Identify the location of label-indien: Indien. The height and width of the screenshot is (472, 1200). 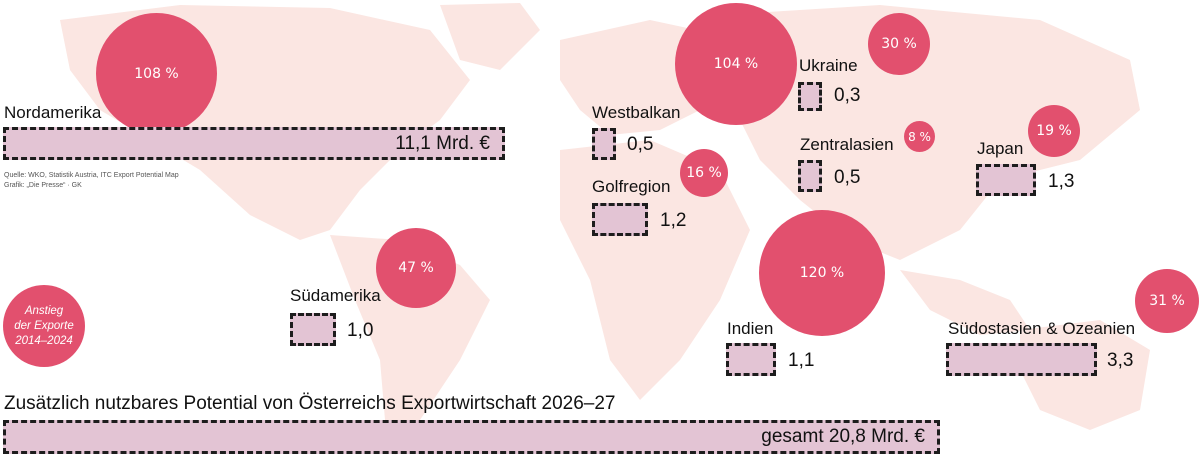
(750, 328).